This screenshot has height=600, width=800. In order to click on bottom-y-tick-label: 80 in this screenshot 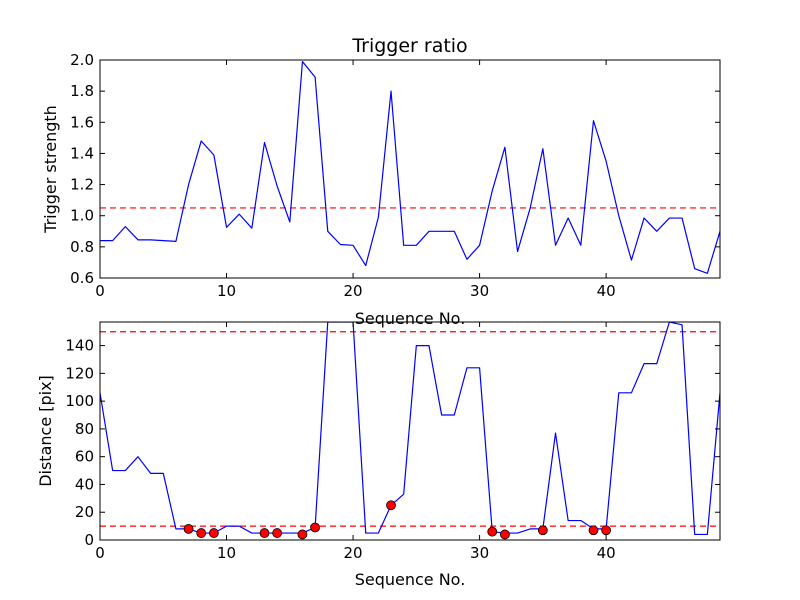, I will do `click(84, 429)`.